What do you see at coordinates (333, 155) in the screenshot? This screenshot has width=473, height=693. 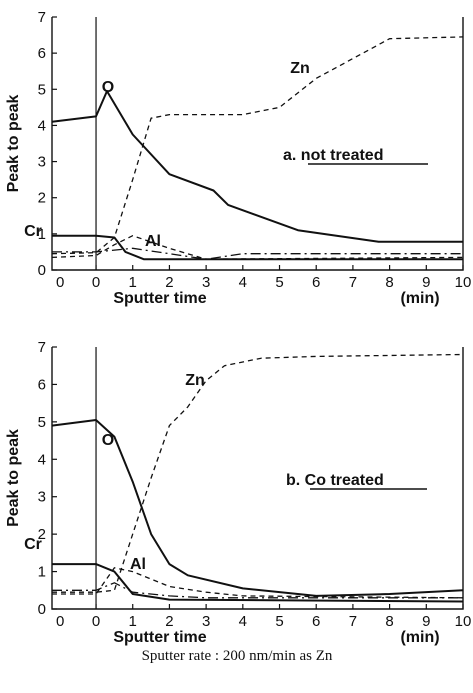 I see `sample-annotation: a. not treated` at bounding box center [333, 155].